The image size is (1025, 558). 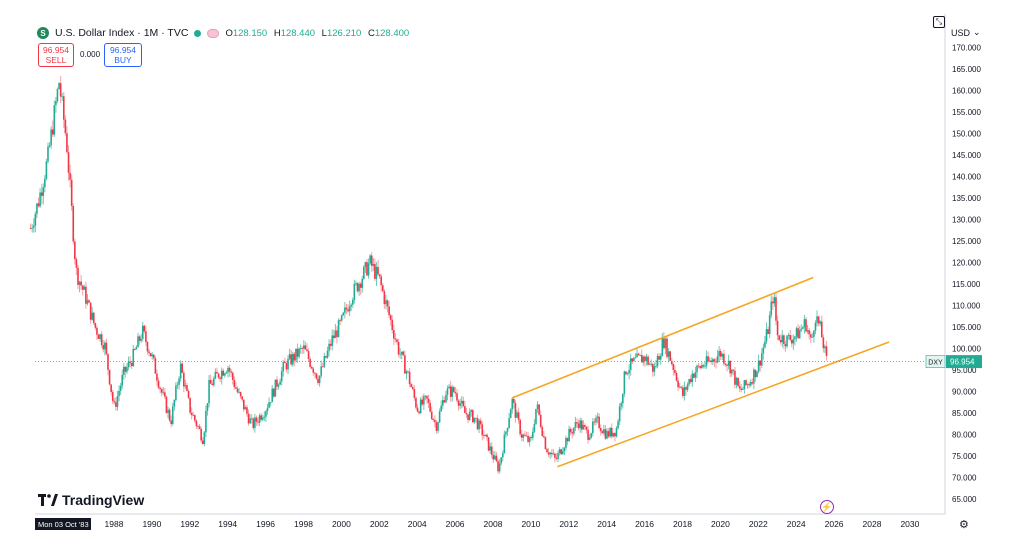 I want to click on sell-button: 96.954 SELL, so click(x=56, y=55).